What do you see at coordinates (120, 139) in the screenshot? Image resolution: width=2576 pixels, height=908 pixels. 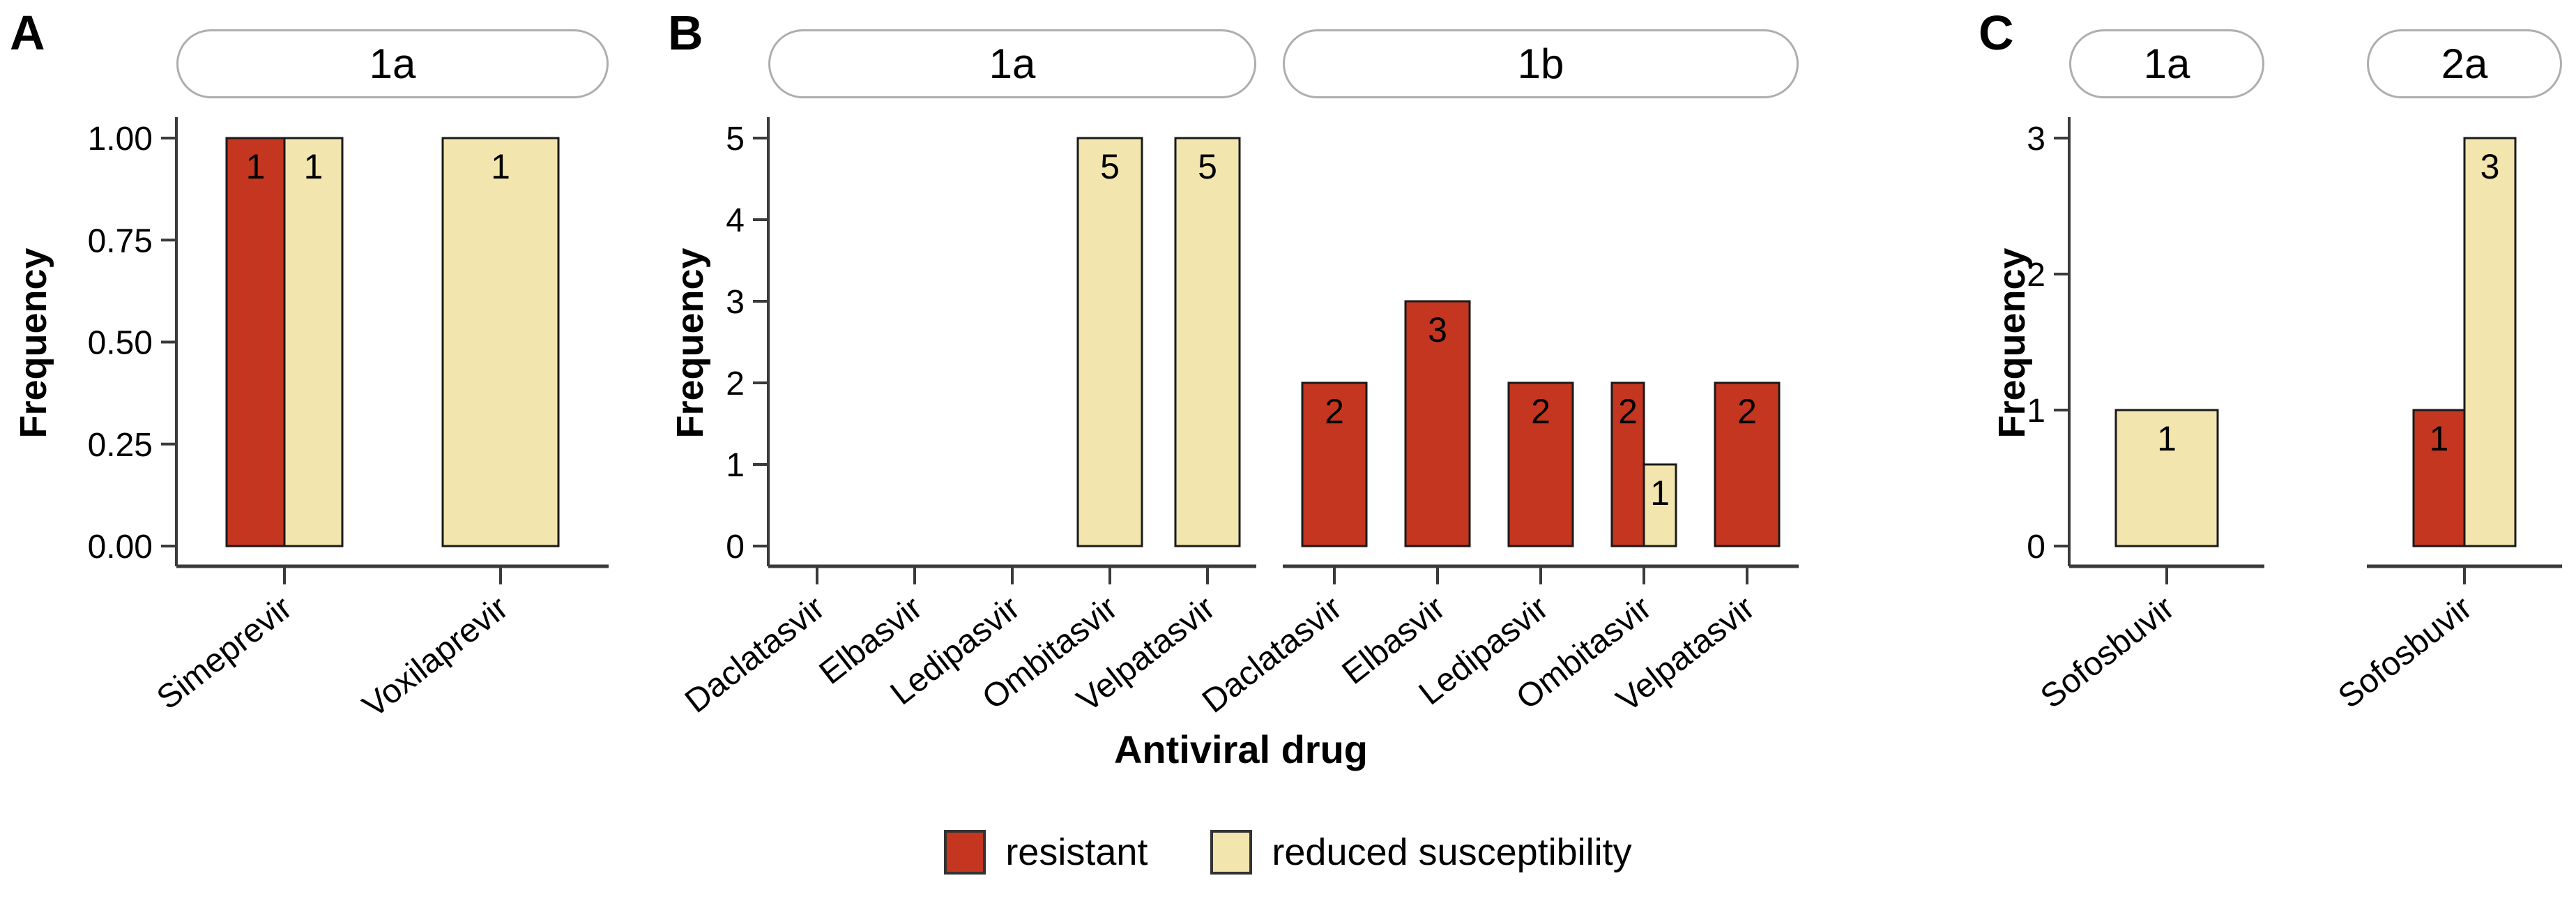 I see `y-tick-label: 1.00` at bounding box center [120, 139].